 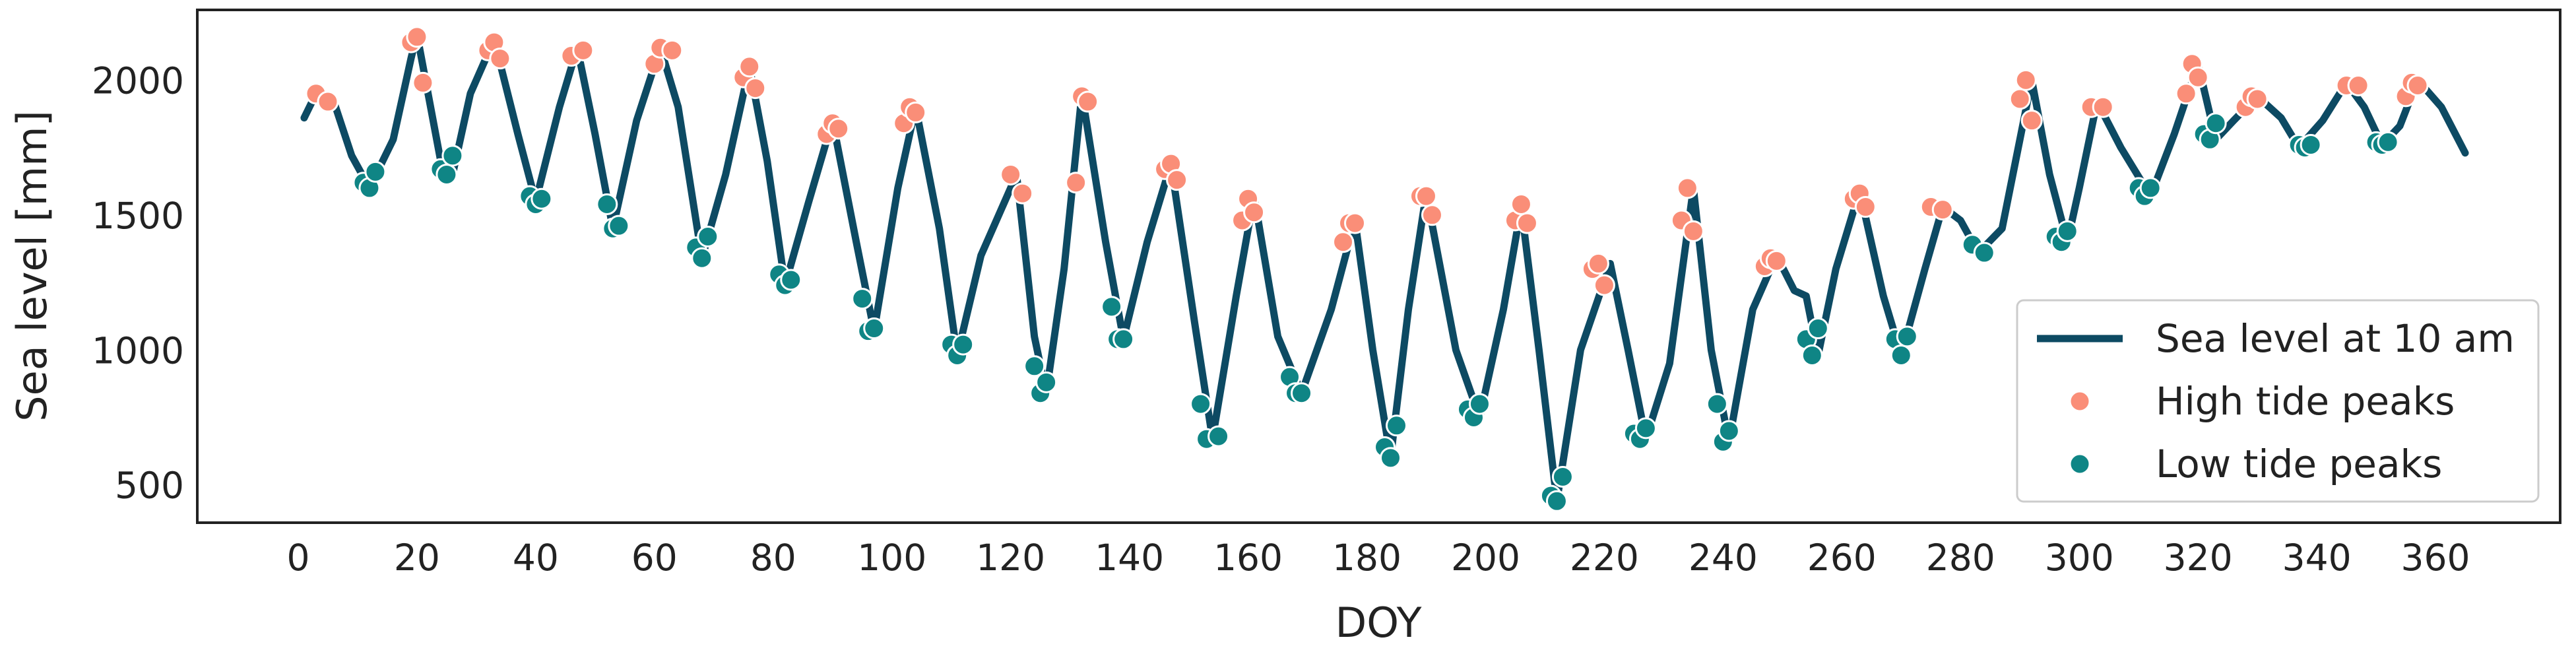 What do you see at coordinates (1842, 558) in the screenshot?
I see `x-tick-label: 260` at bounding box center [1842, 558].